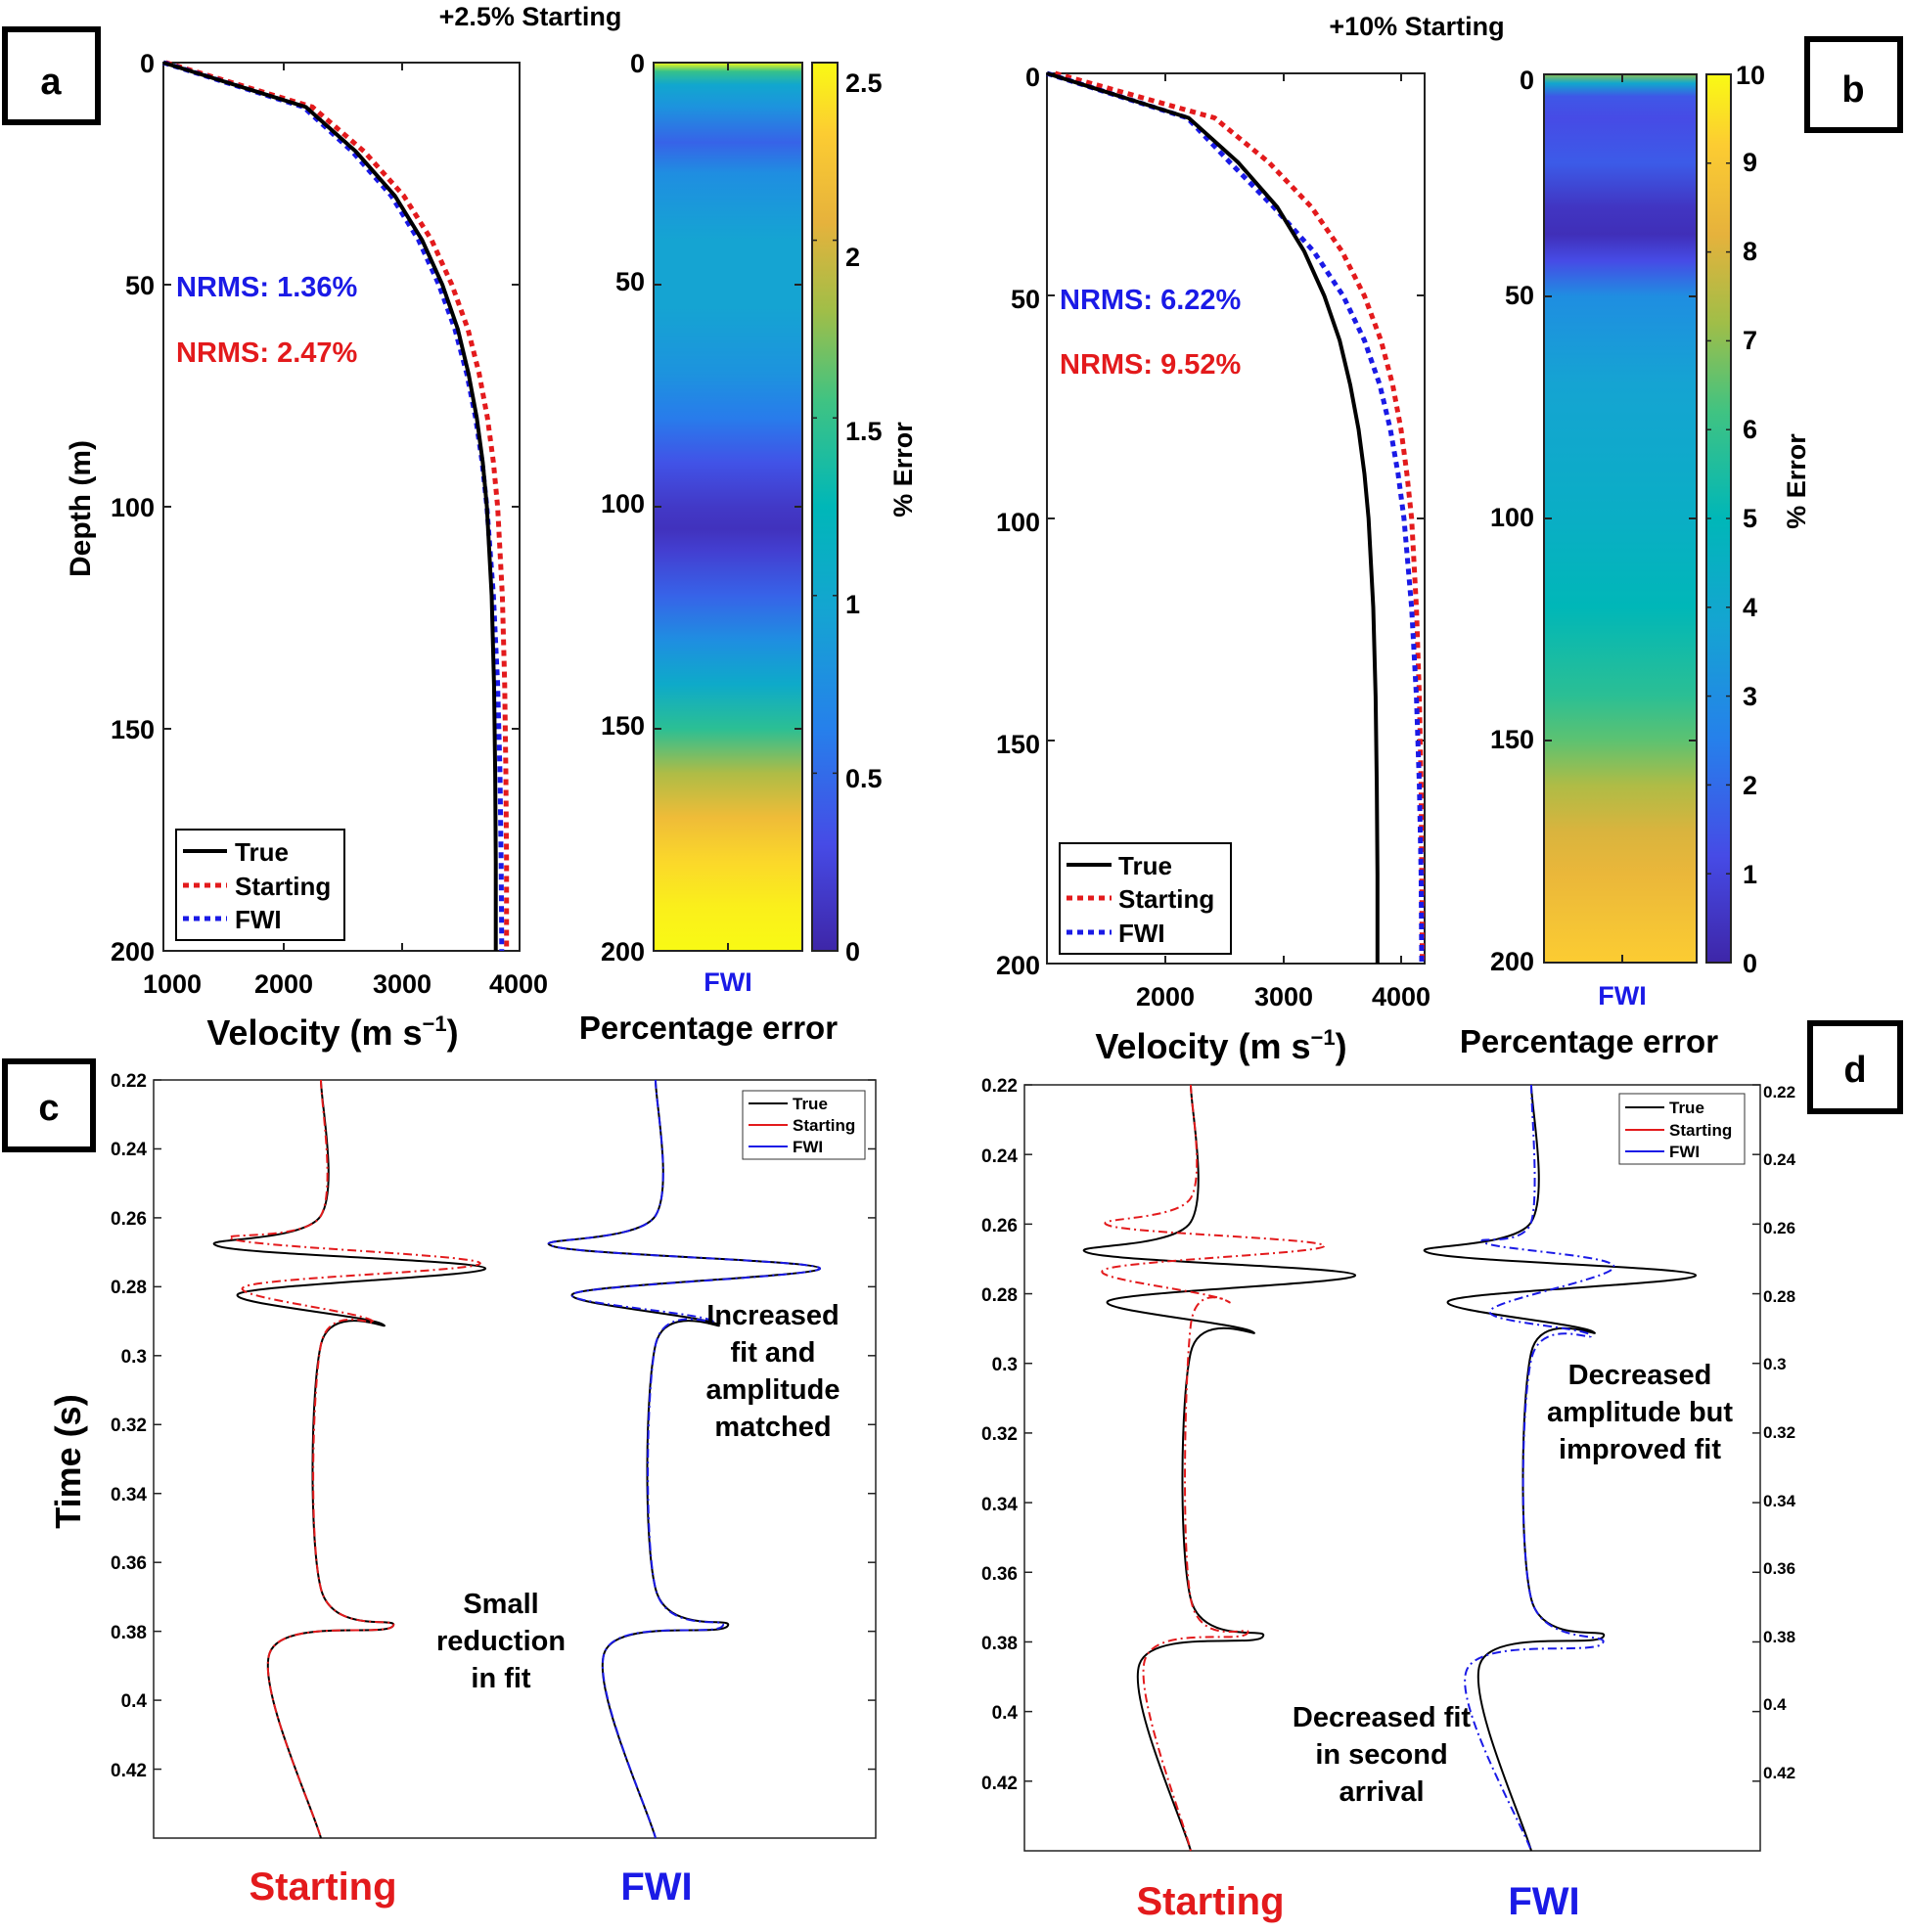  I want to click on panel-b-letter-box: b, so click(1853, 84).